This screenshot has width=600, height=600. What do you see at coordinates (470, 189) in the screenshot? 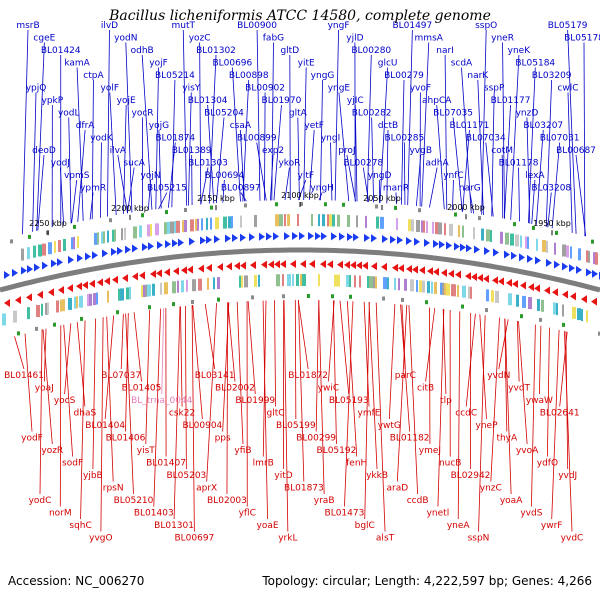
I see `forward-gene-label: narG` at bounding box center [470, 189].